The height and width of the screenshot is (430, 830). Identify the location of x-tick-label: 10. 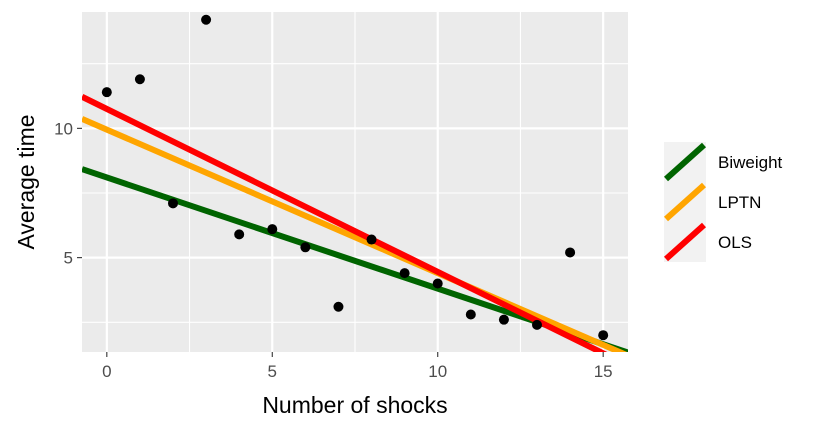
(437, 371).